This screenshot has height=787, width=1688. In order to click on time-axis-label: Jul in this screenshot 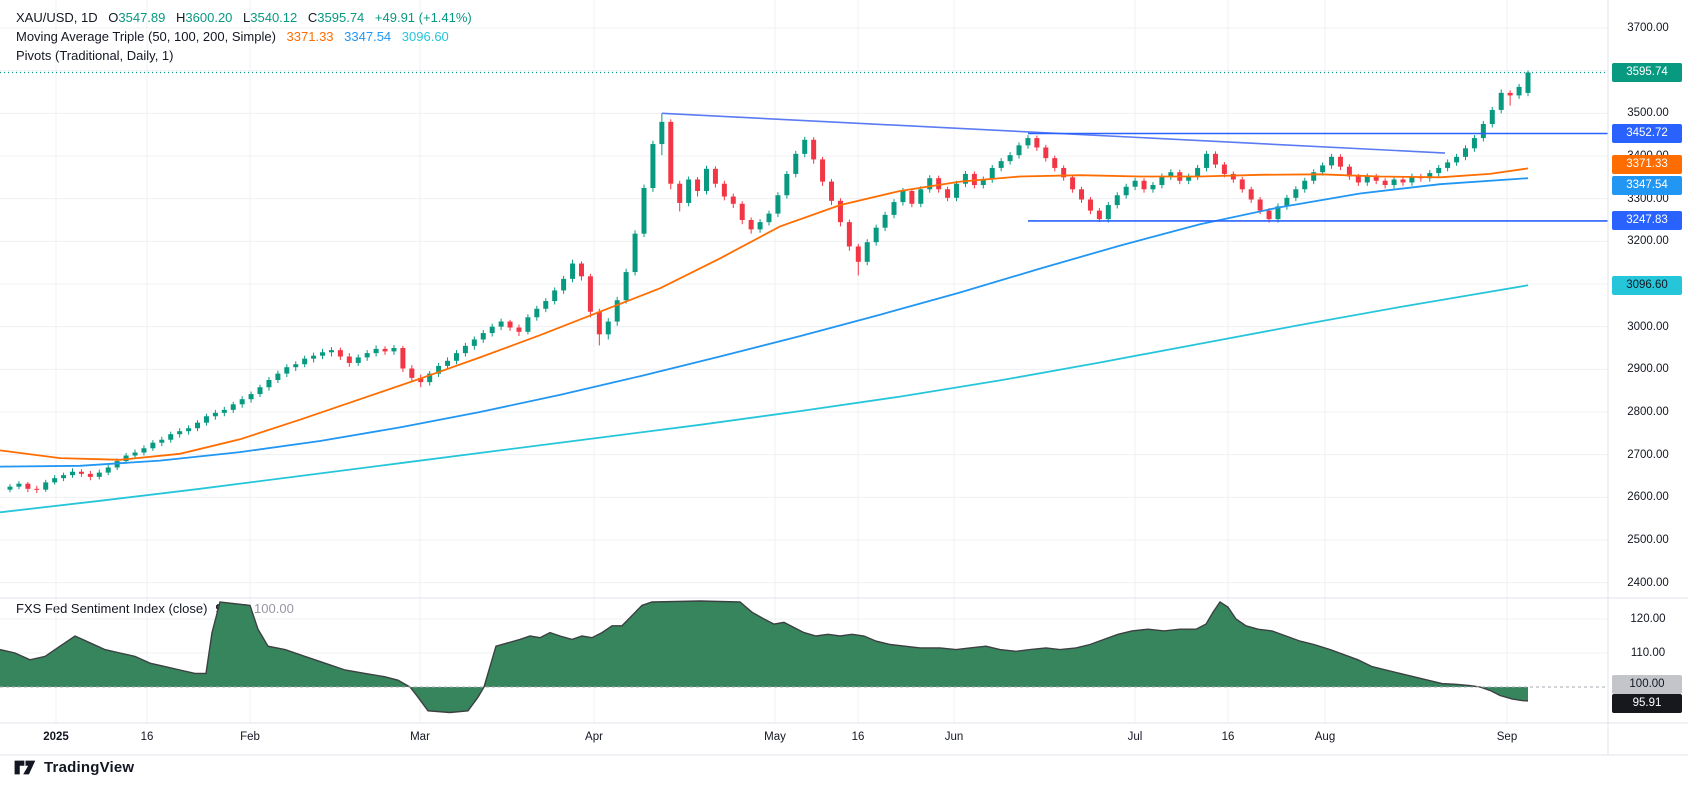, I will do `click(1135, 737)`.